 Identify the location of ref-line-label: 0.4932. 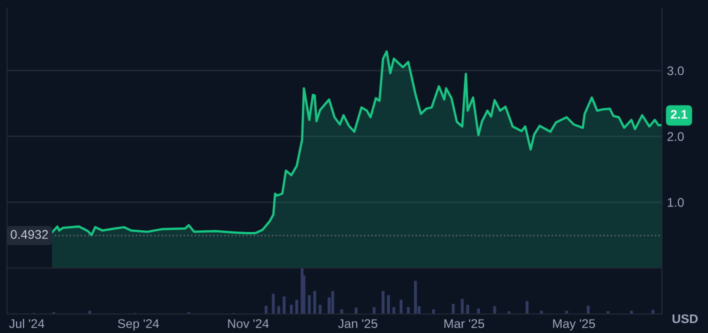
(29, 234).